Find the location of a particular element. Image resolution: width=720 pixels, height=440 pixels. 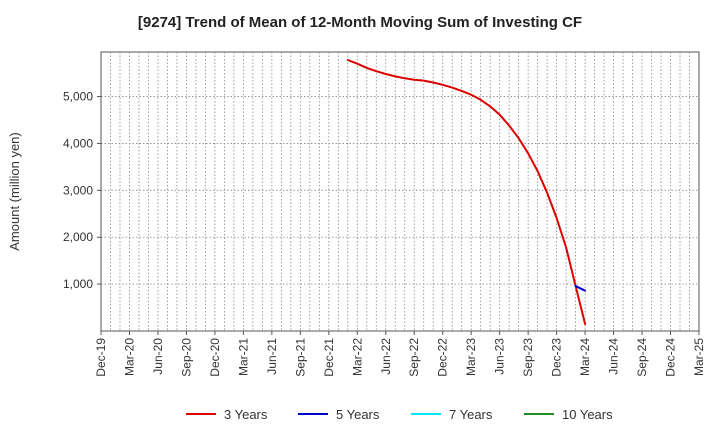

legend-label-7-years: 7 Years is located at coordinates (471, 414).